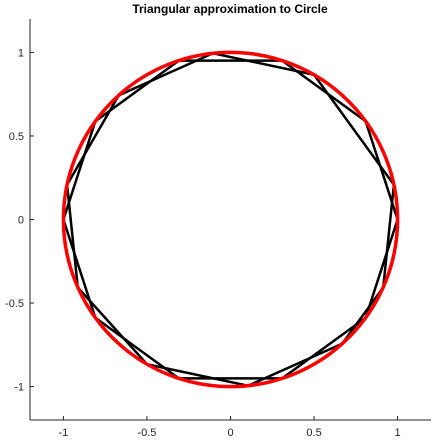  I want to click on x-tick-label: -1, so click(64, 433).